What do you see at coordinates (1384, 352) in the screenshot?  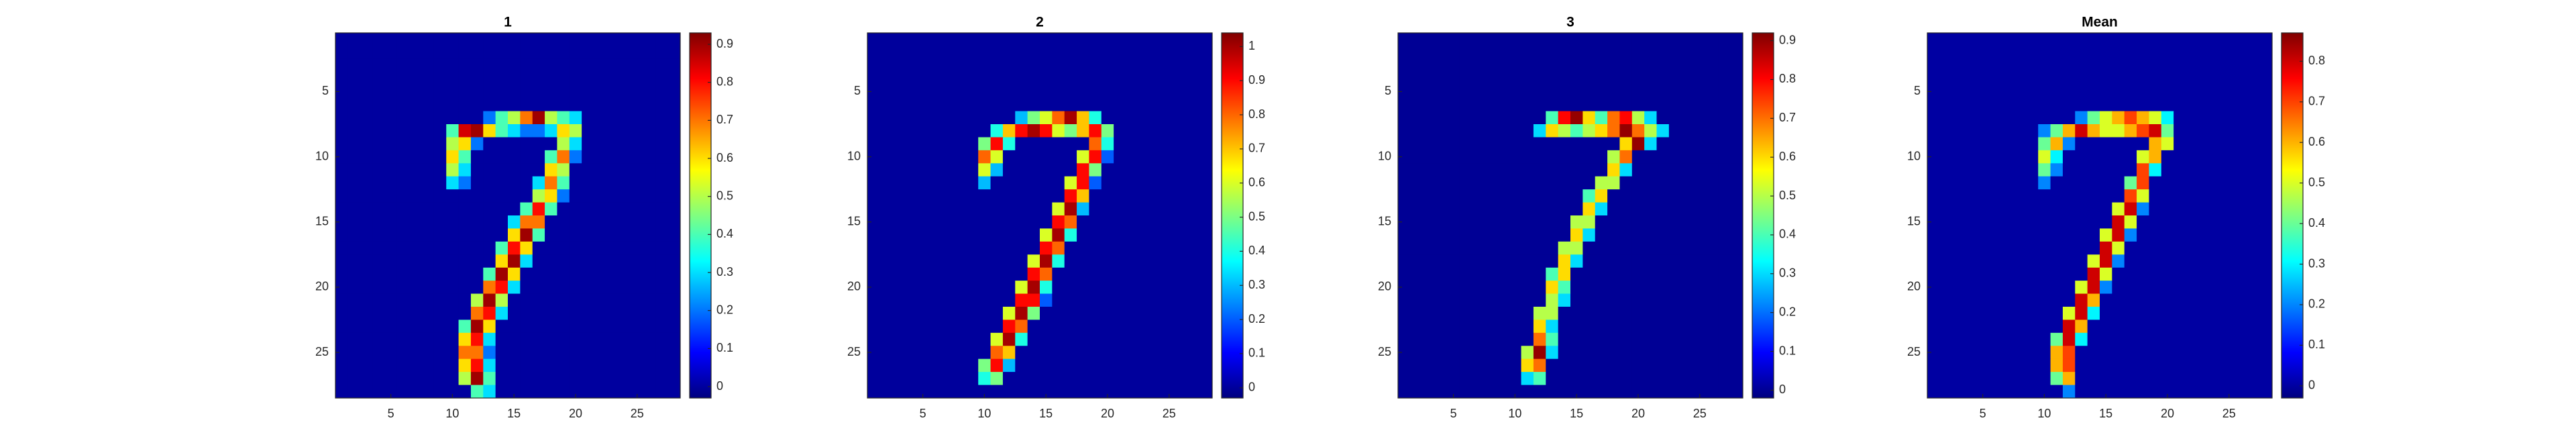 I see `y-tick-label: 25` at bounding box center [1384, 352].